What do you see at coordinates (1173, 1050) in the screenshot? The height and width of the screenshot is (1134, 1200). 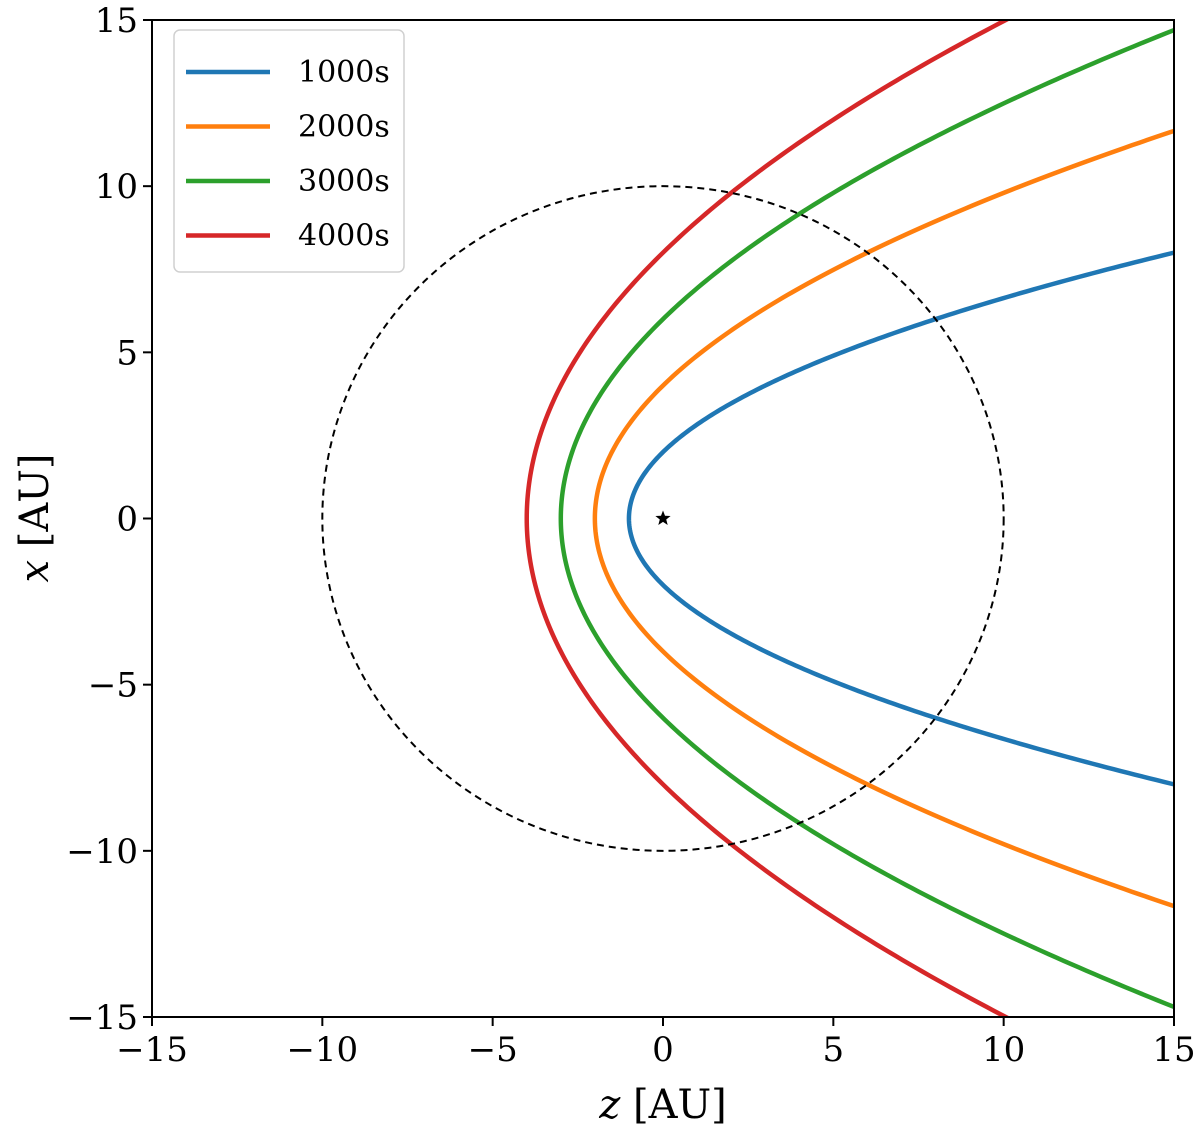 I see `x-tick-label: 15` at bounding box center [1173, 1050].